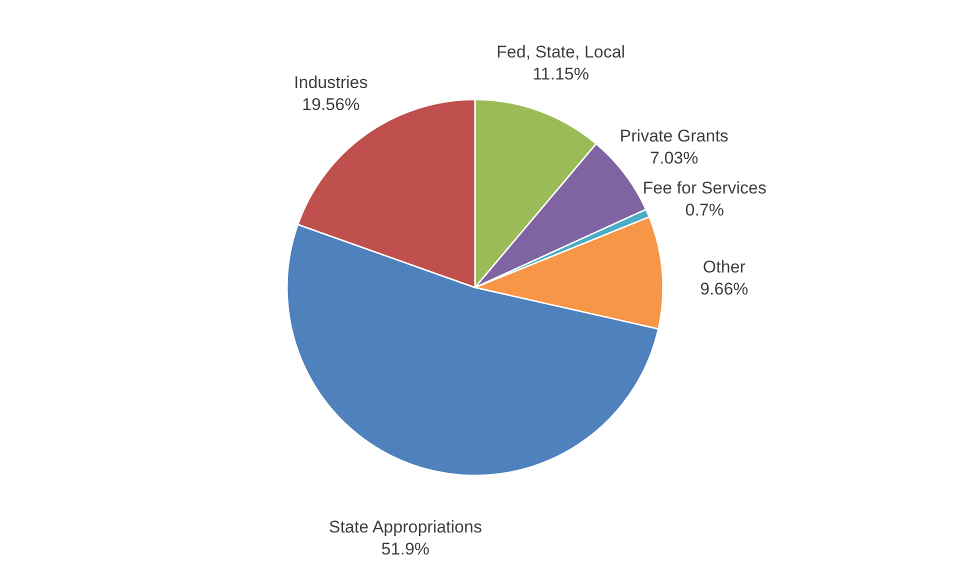 The image size is (956, 581). What do you see at coordinates (674, 158) in the screenshot?
I see `data-label: 7.03%` at bounding box center [674, 158].